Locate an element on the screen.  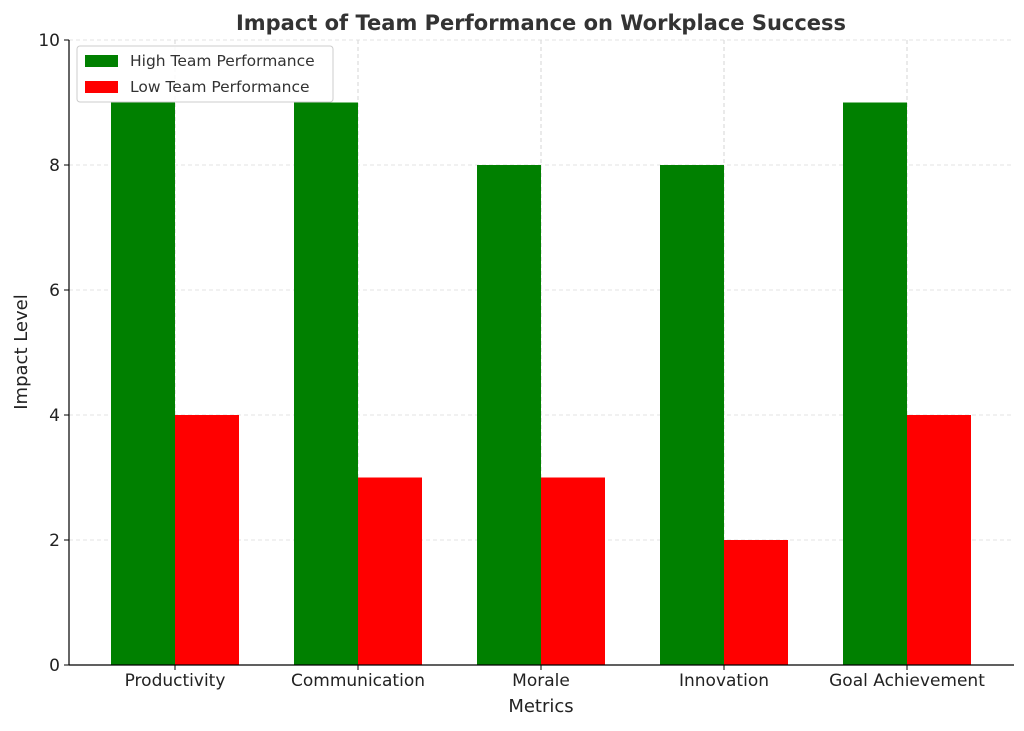
bar-high-morale is located at coordinates (509, 415).